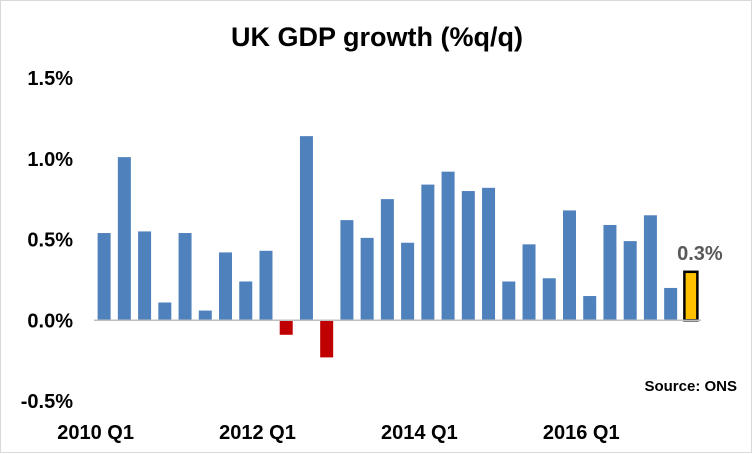 The width and height of the screenshot is (752, 454). I want to click on x-tick-label: 2010 Q1, so click(95, 433).